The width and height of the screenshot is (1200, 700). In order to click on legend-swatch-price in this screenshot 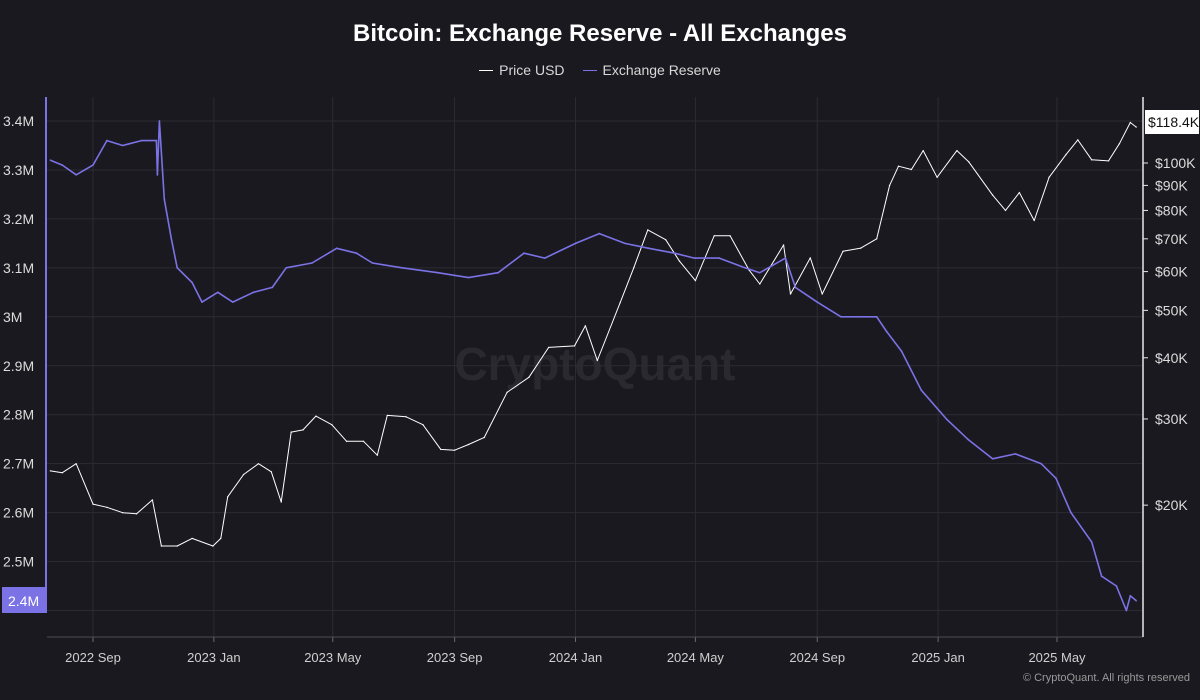, I will do `click(486, 70)`.